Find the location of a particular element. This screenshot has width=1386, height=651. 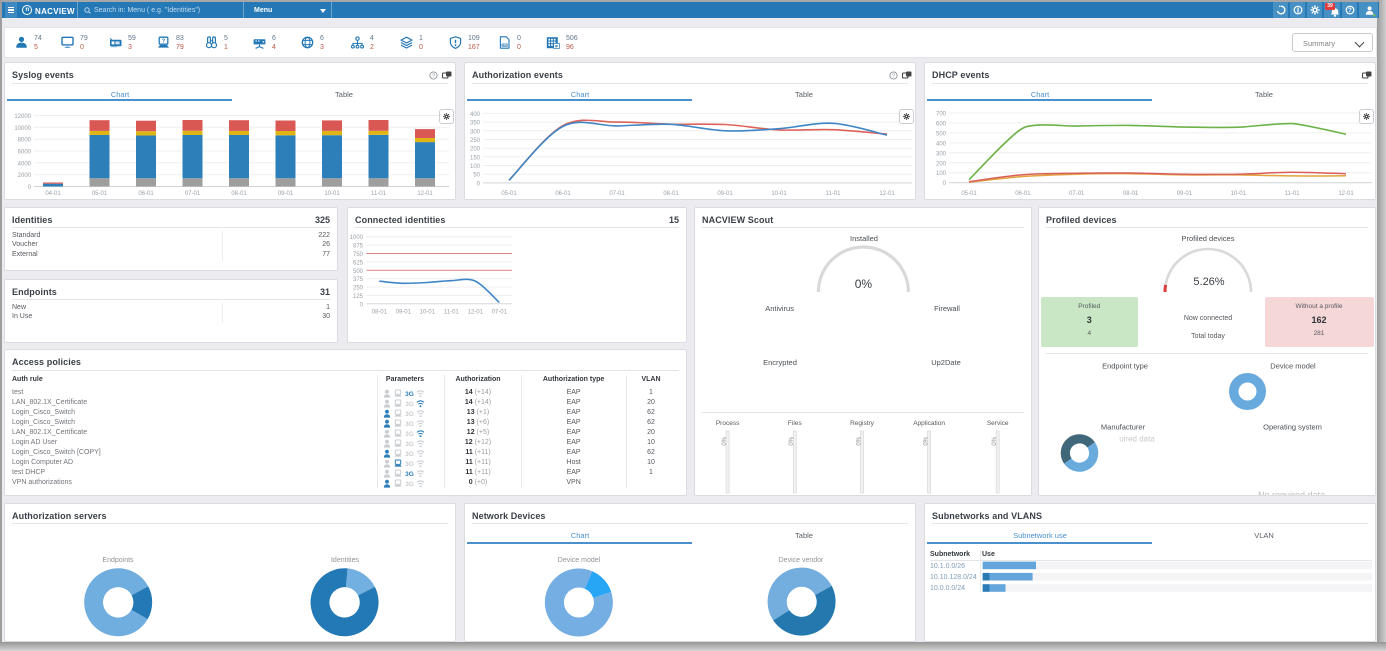

svg-text: Endpoint type is located at coordinates (1125, 366).